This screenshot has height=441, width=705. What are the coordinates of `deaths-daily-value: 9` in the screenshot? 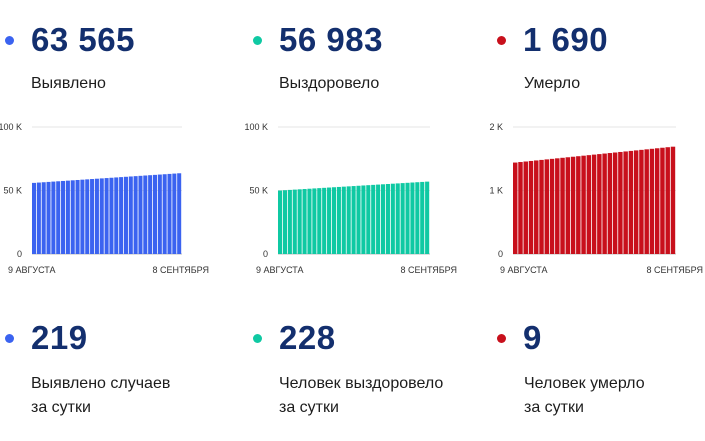 It's located at (532, 337).